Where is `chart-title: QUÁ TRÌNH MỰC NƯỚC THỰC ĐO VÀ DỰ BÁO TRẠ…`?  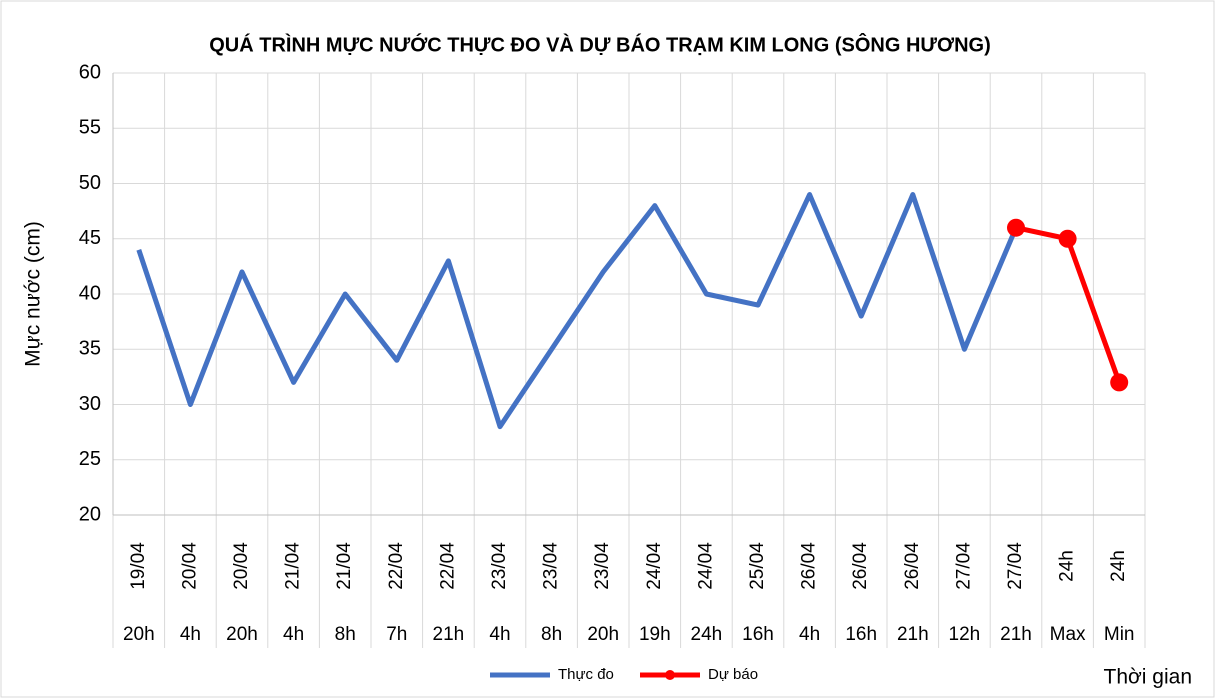 chart-title: QUÁ TRÌNH MỰC NƯỚC THỰC ĐO VÀ DỰ BÁO TRẠ… is located at coordinates (599, 44).